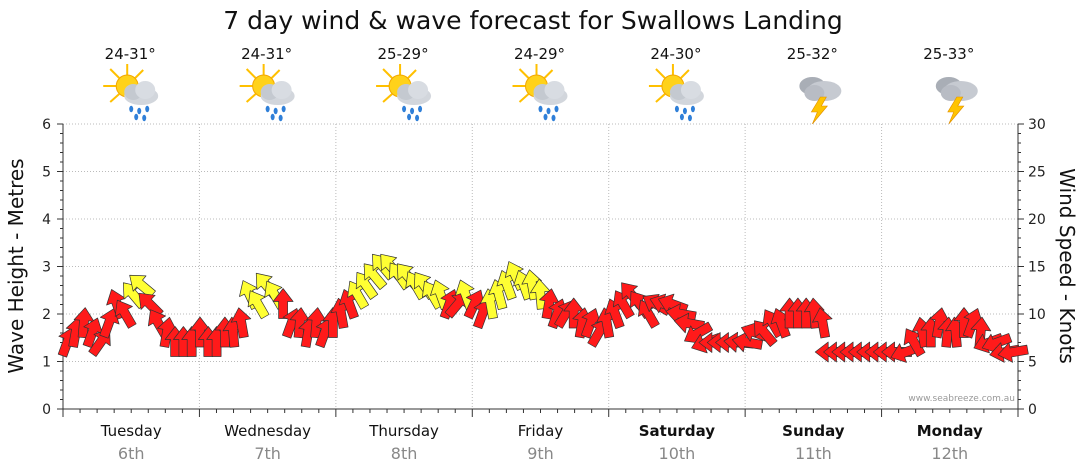  Describe the element at coordinates (1037, 125) in the screenshot. I see `y-right-tick-label: 30` at that location.